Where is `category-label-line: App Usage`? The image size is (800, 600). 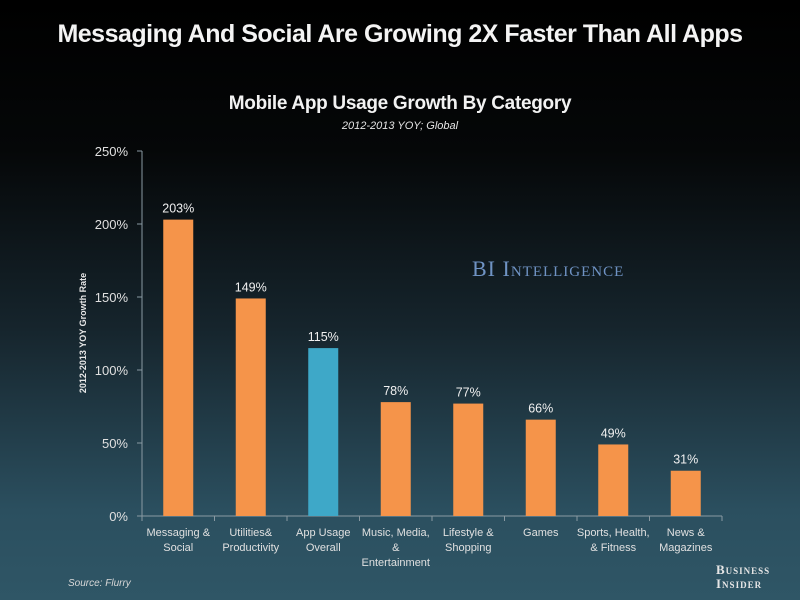
category-label-line: App Usage is located at coordinates (323, 533).